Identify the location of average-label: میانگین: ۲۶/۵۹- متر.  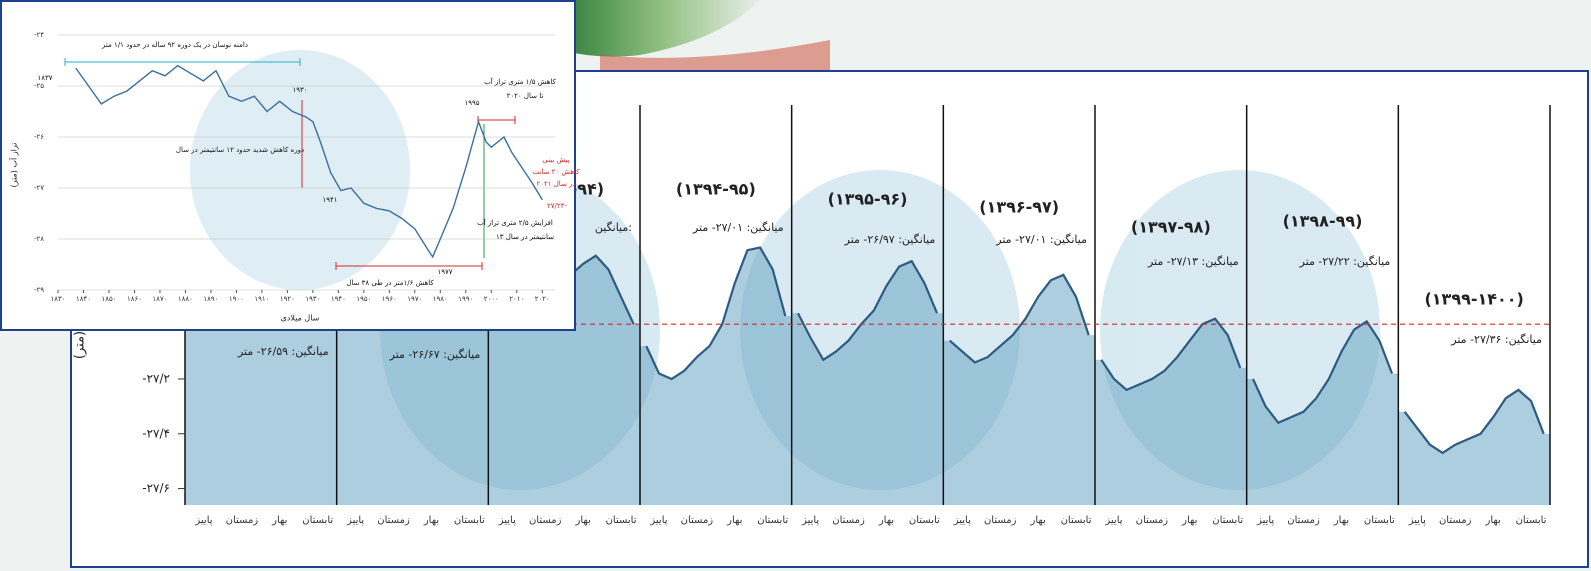
(283, 351).